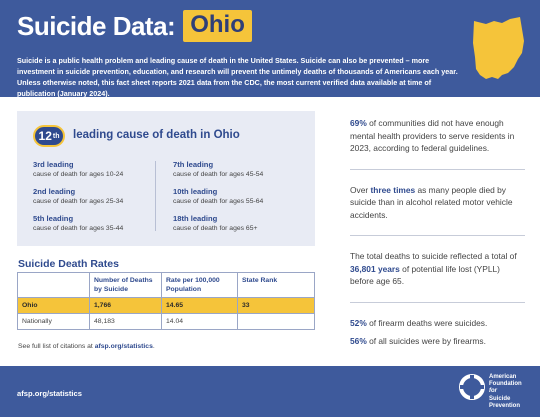 The image size is (540, 417). Describe the element at coordinates (427, 322) in the screenshot. I see `fact-text: of firearm deaths were suicides.` at that location.